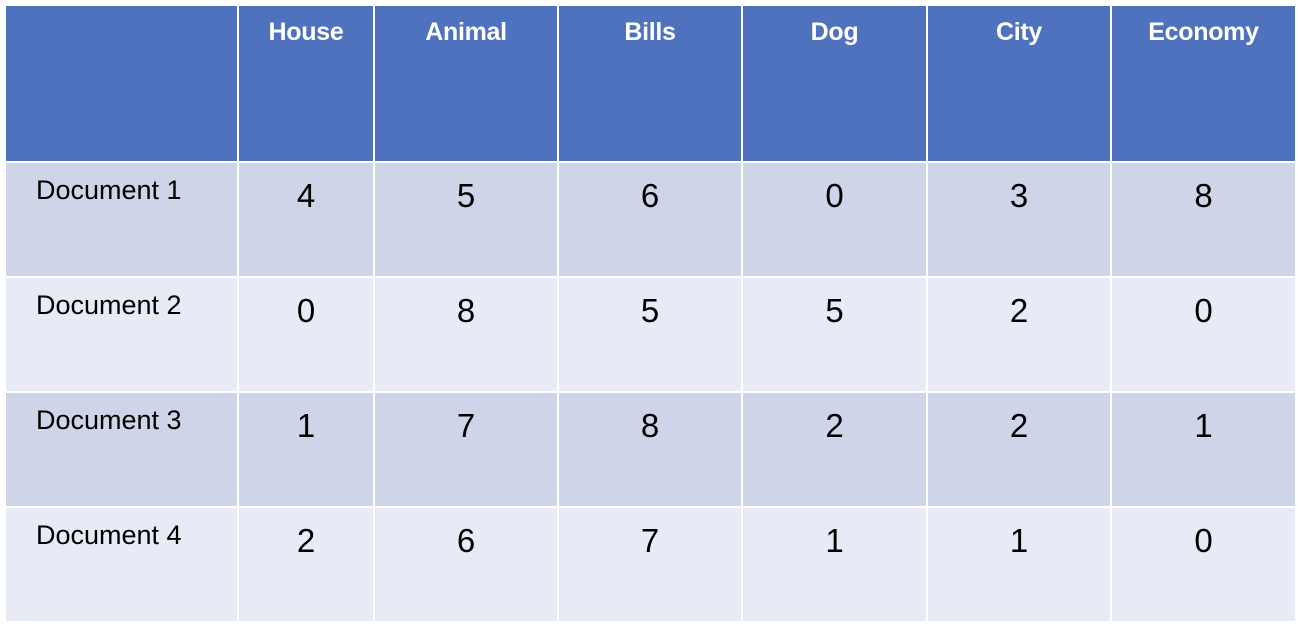 Image resolution: width=1298 pixels, height=626 pixels. I want to click on column-header-city: City, so click(1019, 83).